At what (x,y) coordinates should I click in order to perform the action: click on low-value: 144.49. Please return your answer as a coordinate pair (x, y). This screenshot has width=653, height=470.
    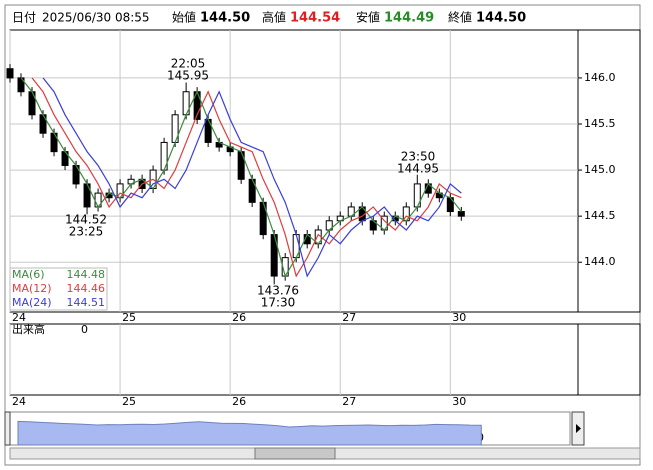
    Looking at the image, I should click on (409, 18).